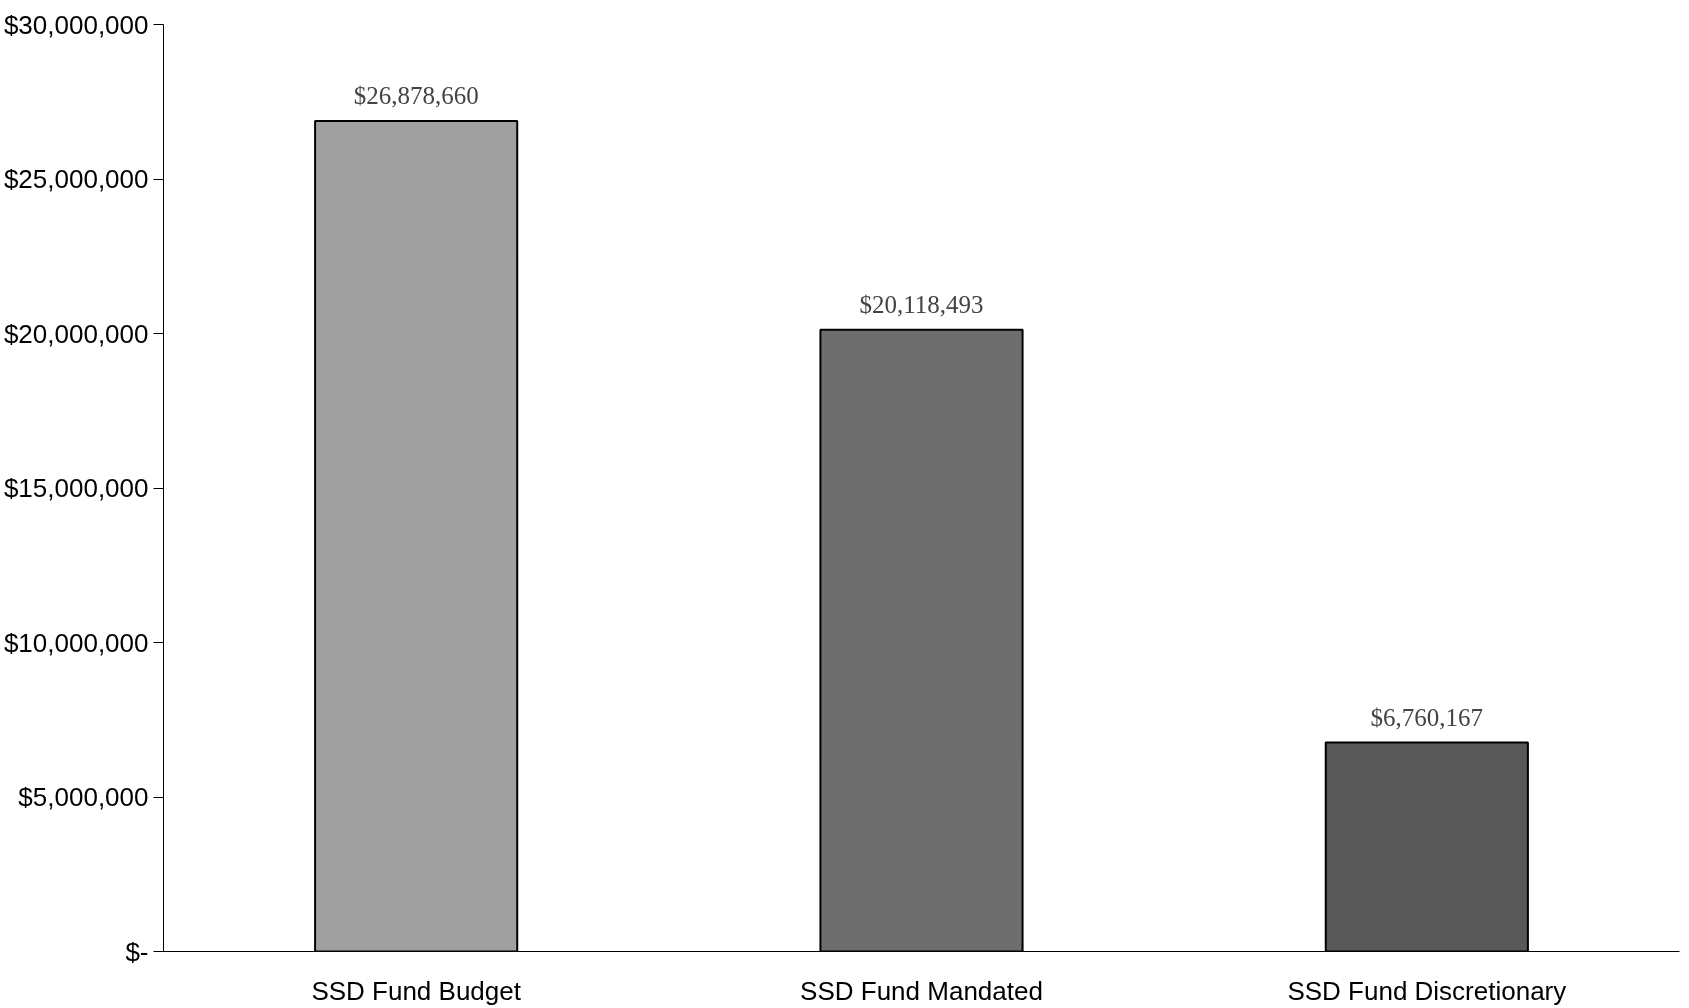 The image size is (1689, 1008). I want to click on data-label: $26,878,660, so click(416, 95).